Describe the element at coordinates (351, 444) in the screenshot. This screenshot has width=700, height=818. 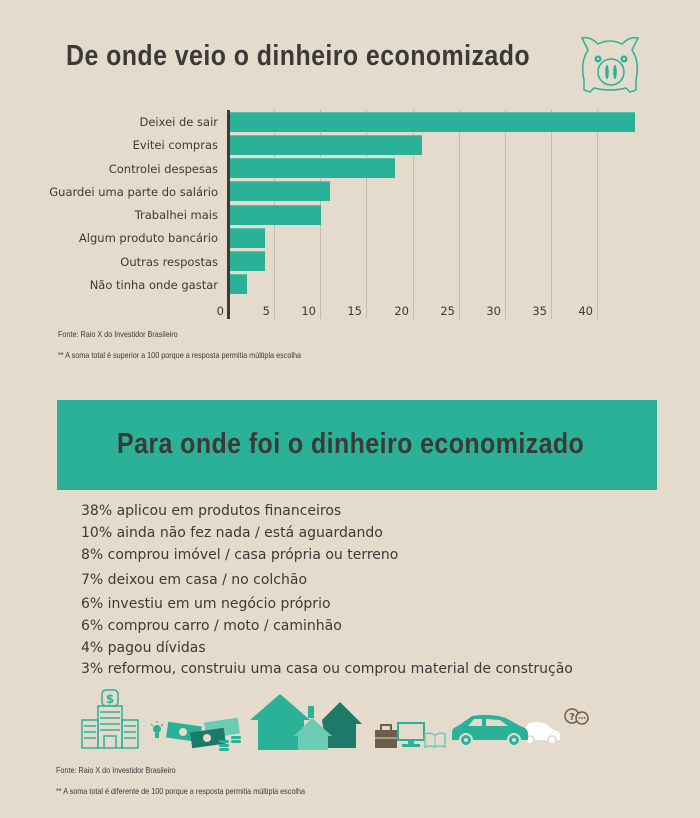
I see `section-title: Para onde foi o dinheiro economizado` at that location.